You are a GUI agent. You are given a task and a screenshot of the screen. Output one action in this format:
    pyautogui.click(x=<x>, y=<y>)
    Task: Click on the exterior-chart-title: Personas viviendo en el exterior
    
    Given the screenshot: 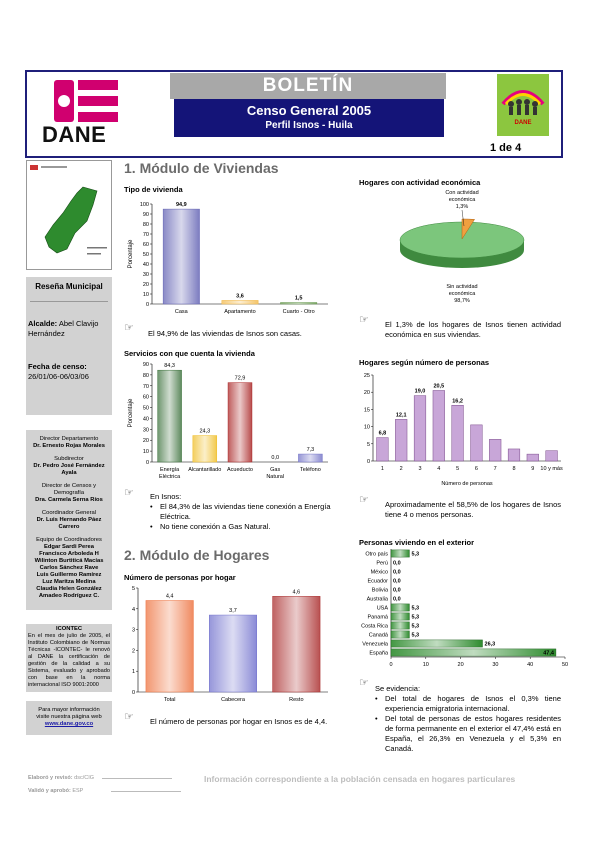 What is the action you would take?
    pyautogui.click(x=417, y=542)
    